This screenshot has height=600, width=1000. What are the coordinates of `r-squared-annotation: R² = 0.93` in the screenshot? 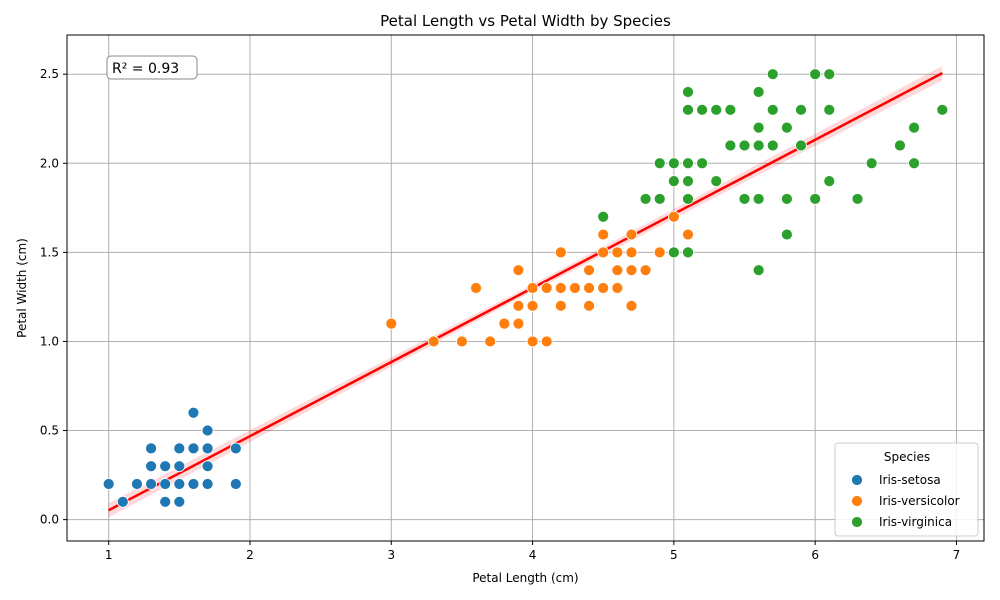 It's located at (152, 67).